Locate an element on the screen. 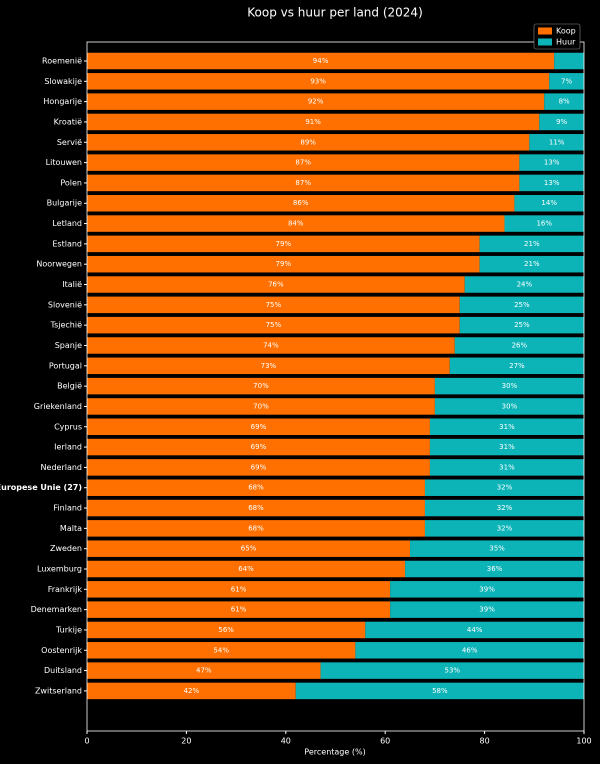  value-label: 47% is located at coordinates (204, 671).